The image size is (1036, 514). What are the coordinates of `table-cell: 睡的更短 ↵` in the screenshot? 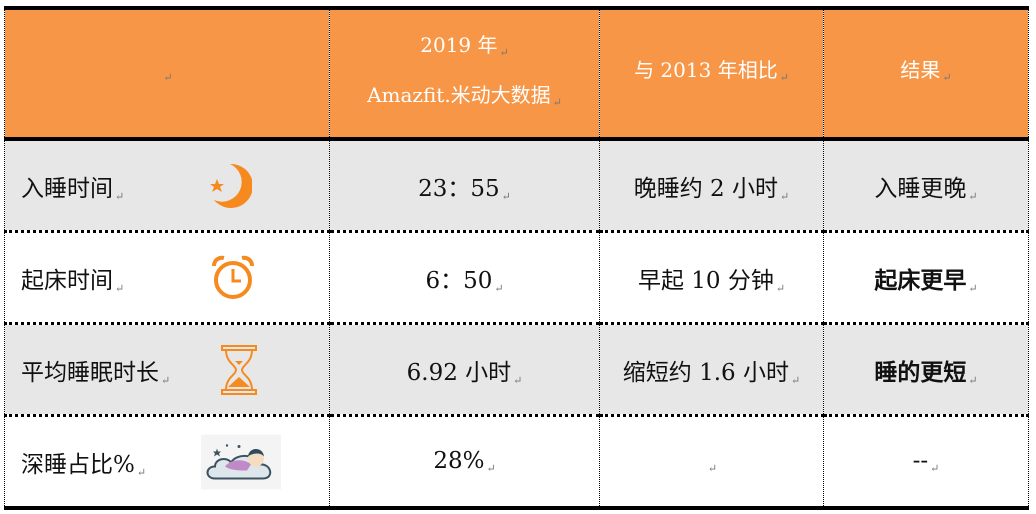 It's located at (926, 370).